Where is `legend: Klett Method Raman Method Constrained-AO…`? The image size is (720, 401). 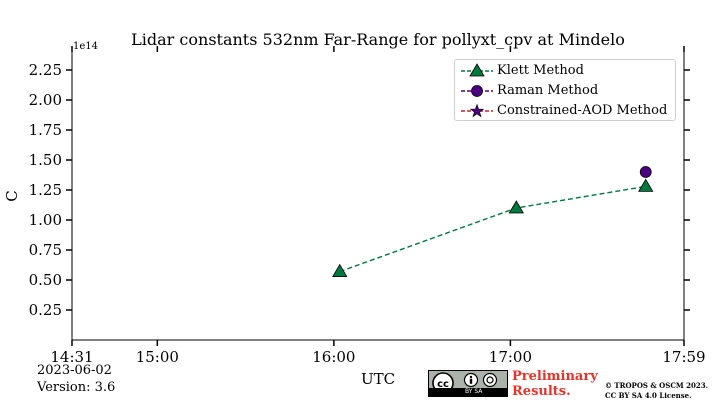 legend: Klett Method Raman Method Constrained-AO… is located at coordinates (565, 90).